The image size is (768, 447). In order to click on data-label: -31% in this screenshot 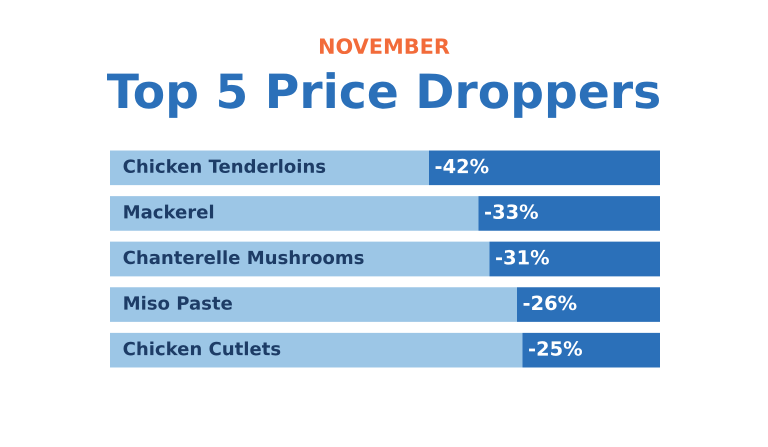, I will do `click(522, 257)`.